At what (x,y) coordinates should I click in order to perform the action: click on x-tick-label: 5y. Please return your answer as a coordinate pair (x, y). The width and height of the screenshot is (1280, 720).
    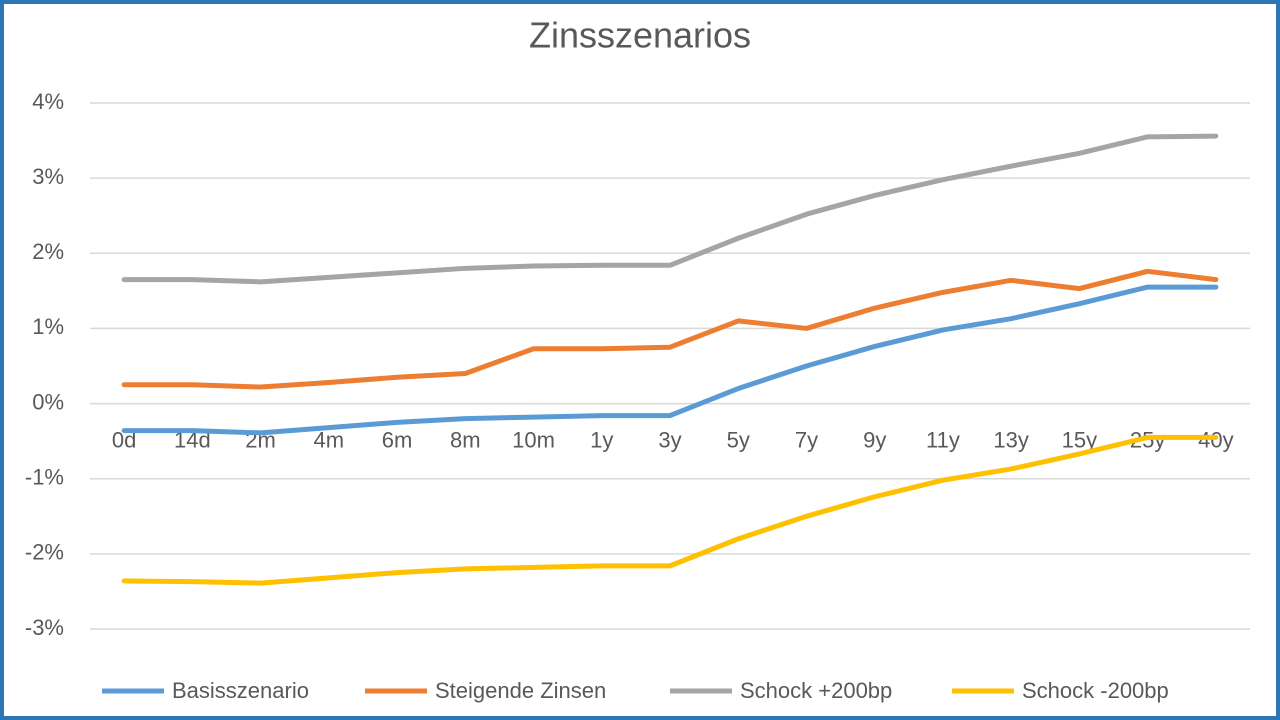
    Looking at the image, I should click on (738, 439).